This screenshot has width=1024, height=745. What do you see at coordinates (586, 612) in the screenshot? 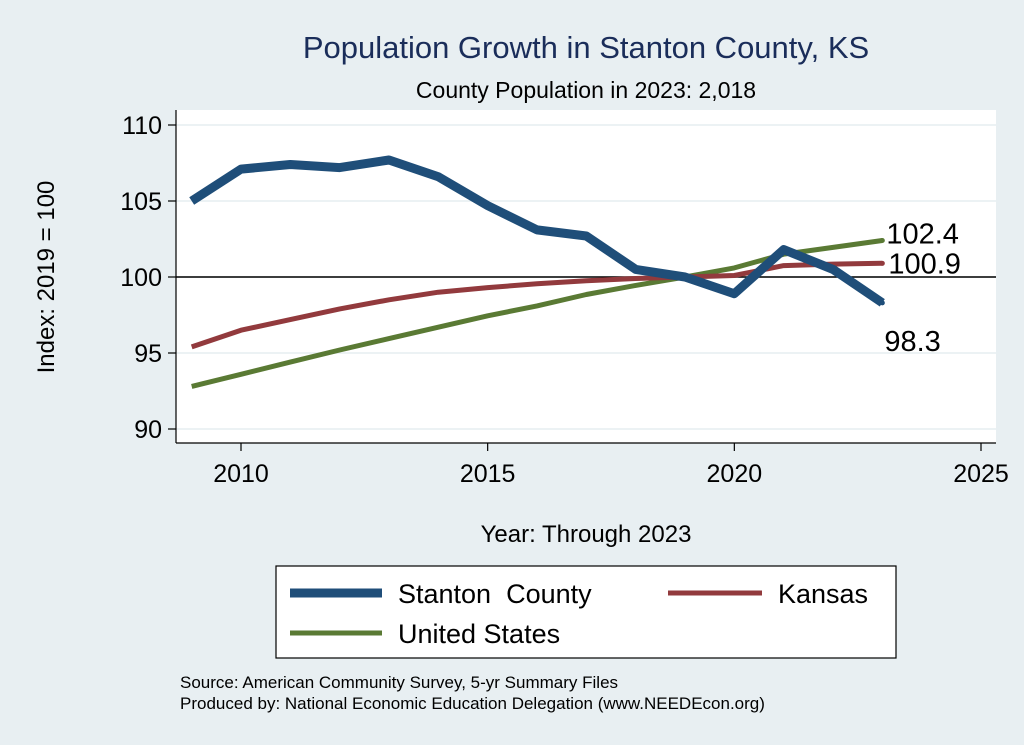
I see `legend-box` at bounding box center [586, 612].